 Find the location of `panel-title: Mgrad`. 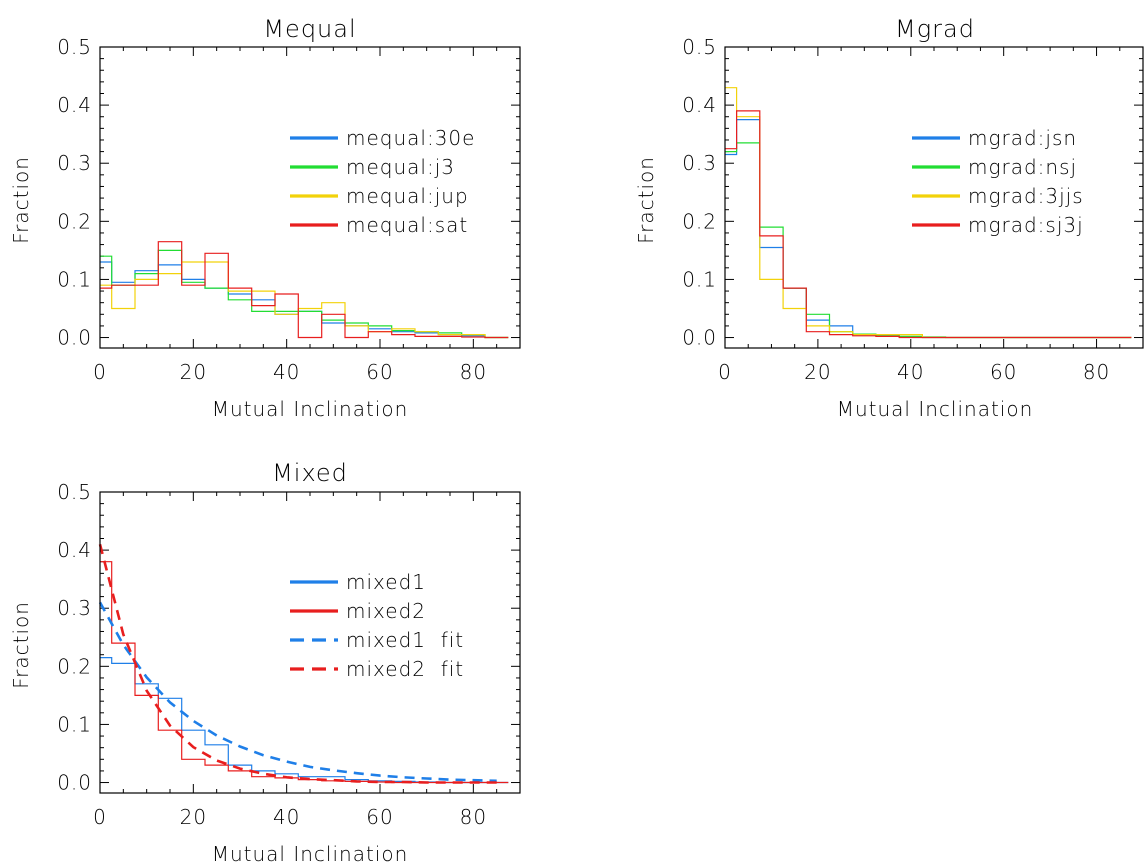

panel-title: Mgrad is located at coordinates (935, 29).